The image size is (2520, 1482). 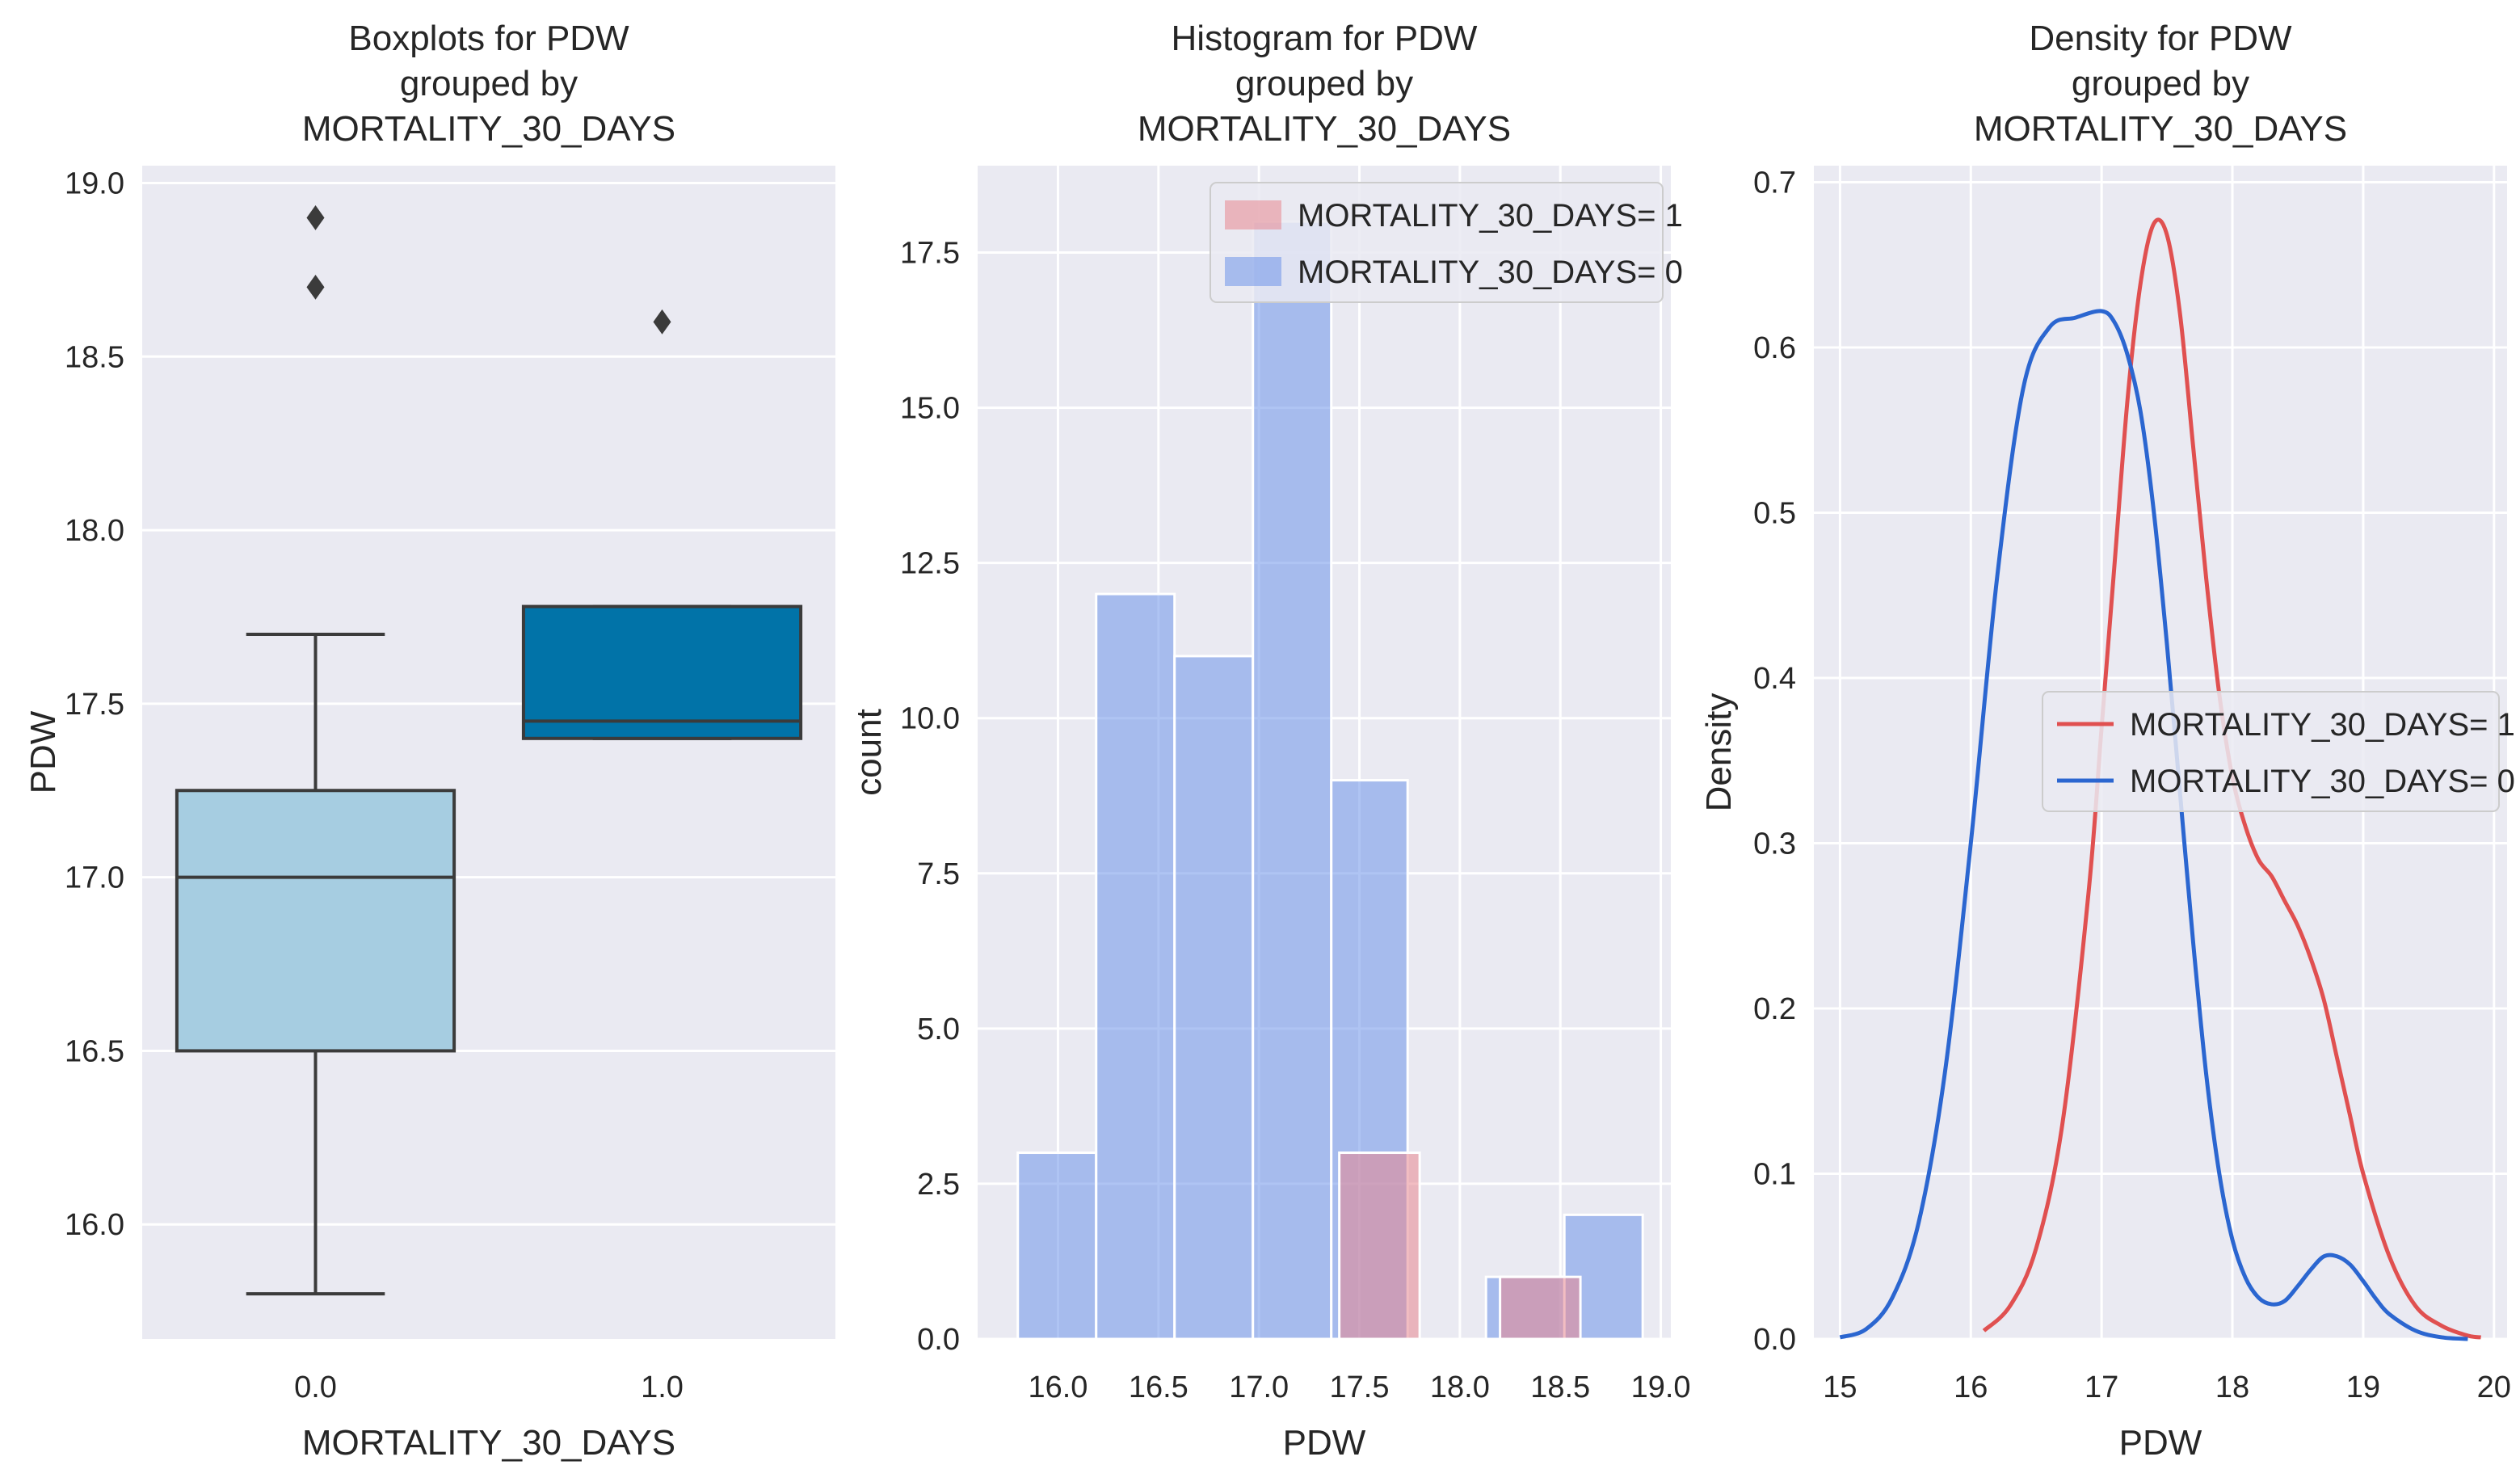 I want to click on x-tick-label: 19.0, so click(x=1661, y=1387).